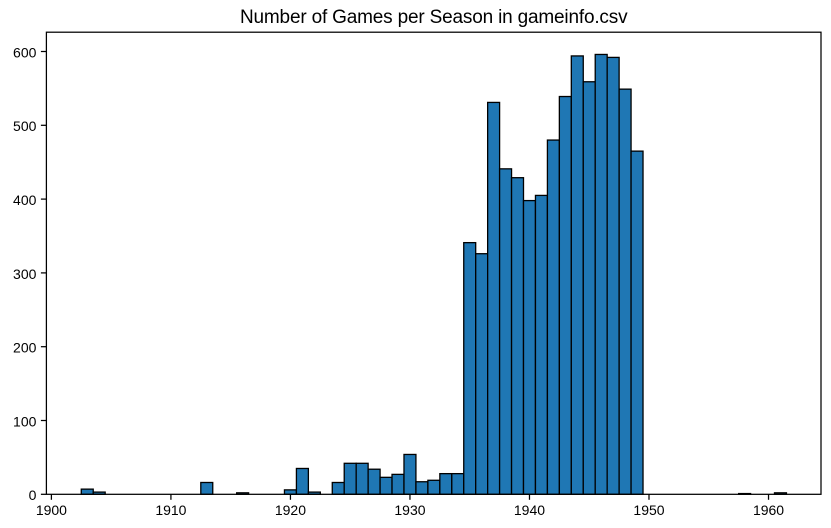 This screenshot has height=528, width=831. Describe the element at coordinates (768, 510) in the screenshot. I see `svg-text: 1960` at that location.